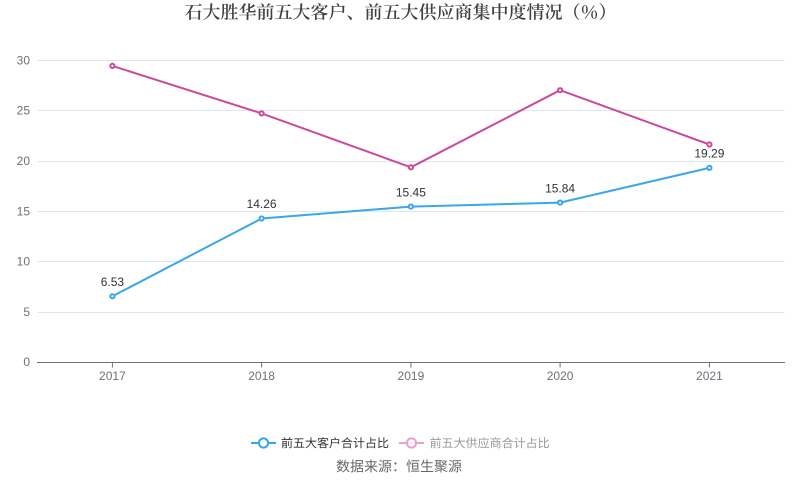  I want to click on svg-text: 0, so click(26, 362).